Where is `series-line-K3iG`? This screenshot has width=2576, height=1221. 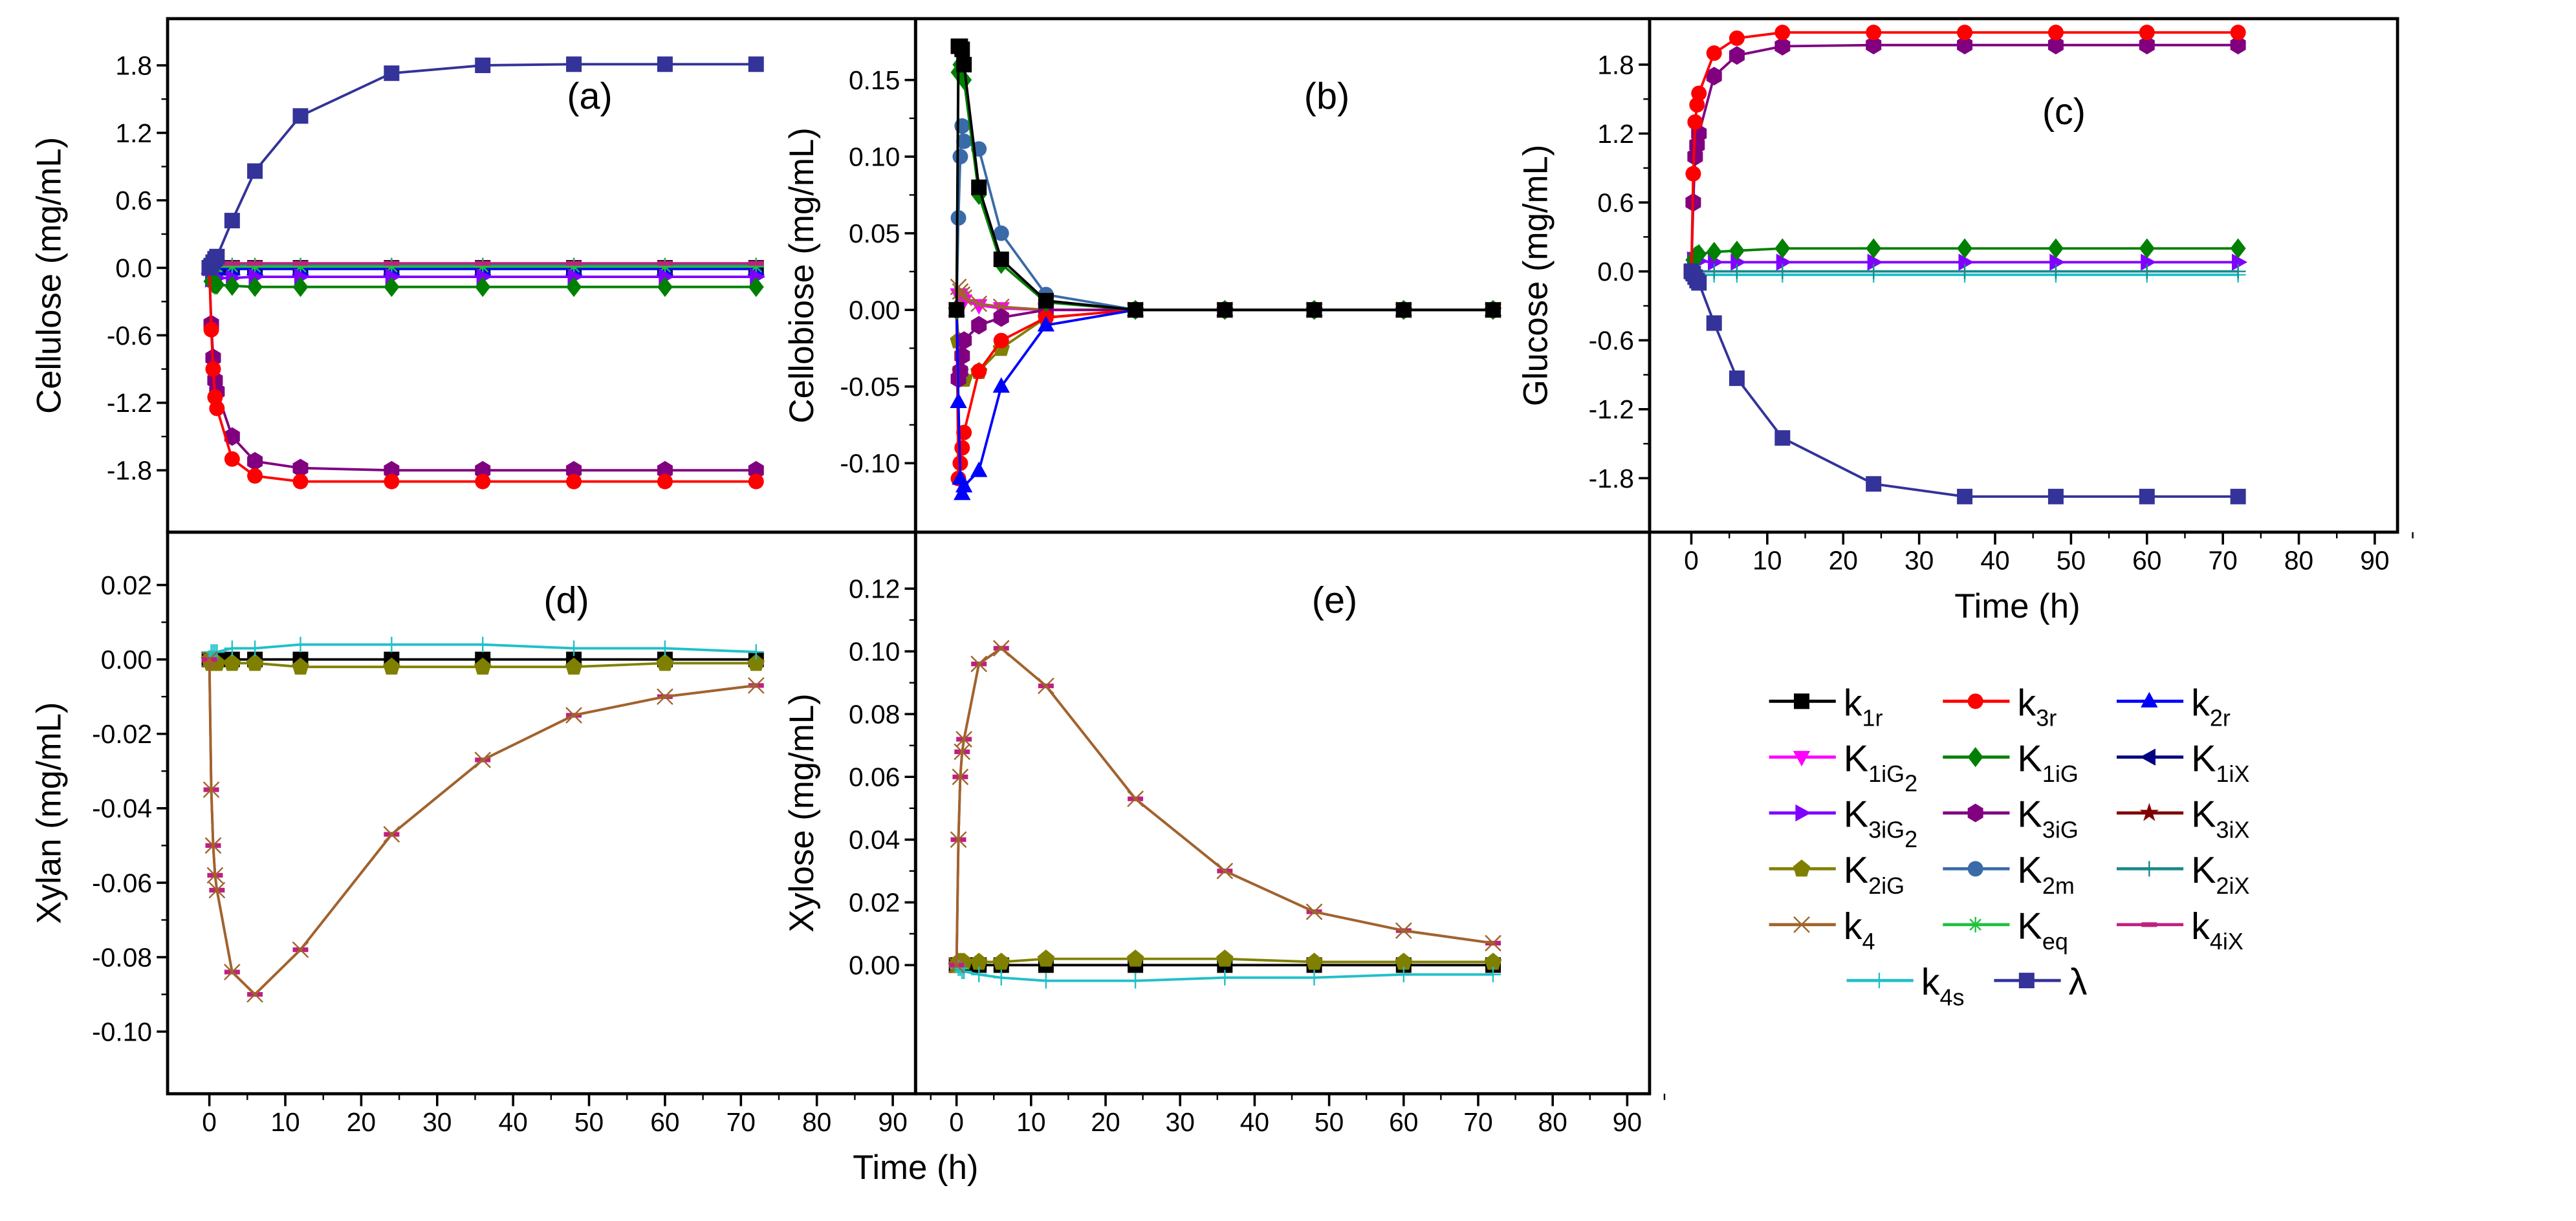 series-line-K3iG is located at coordinates (482, 370).